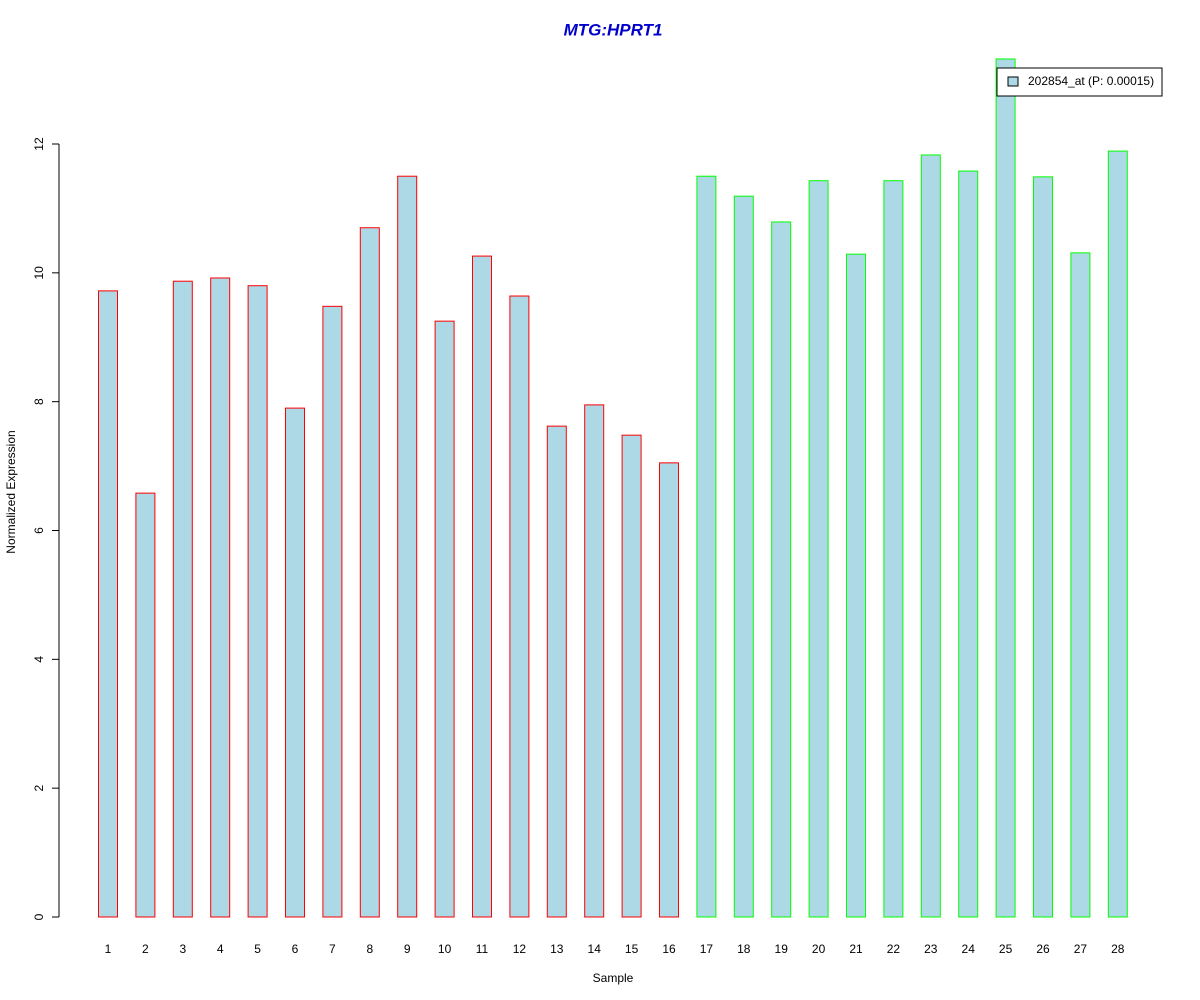 This screenshot has height=1000, width=1200. What do you see at coordinates (595, 949) in the screenshot?
I see `x-tick-label: 14` at bounding box center [595, 949].